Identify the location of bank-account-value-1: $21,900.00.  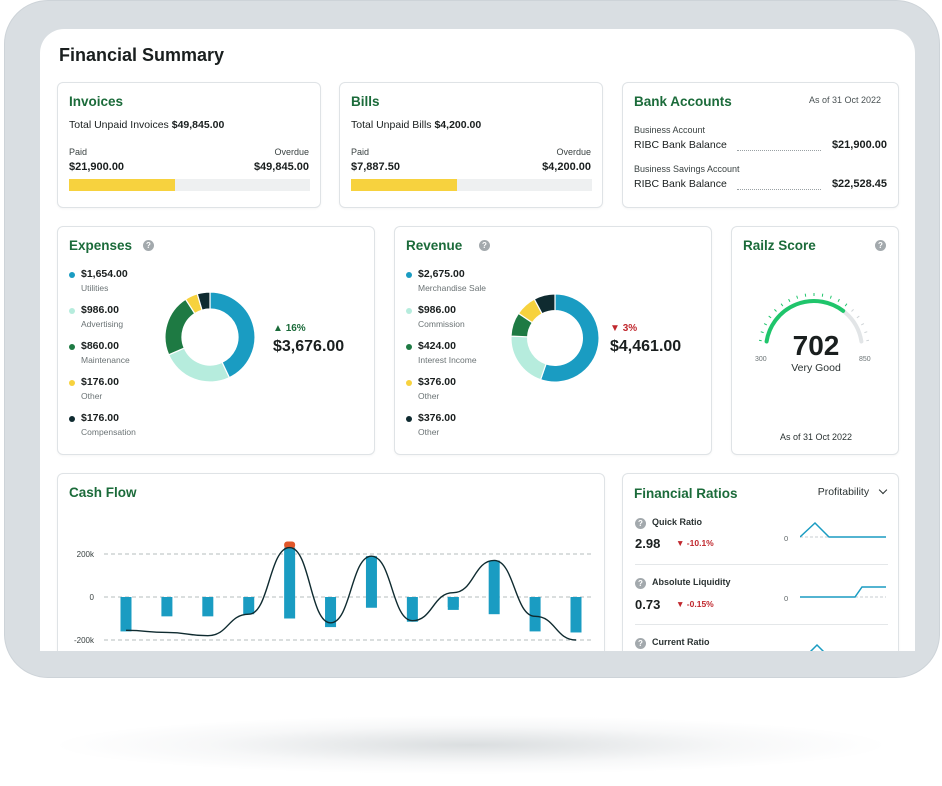
(859, 145).